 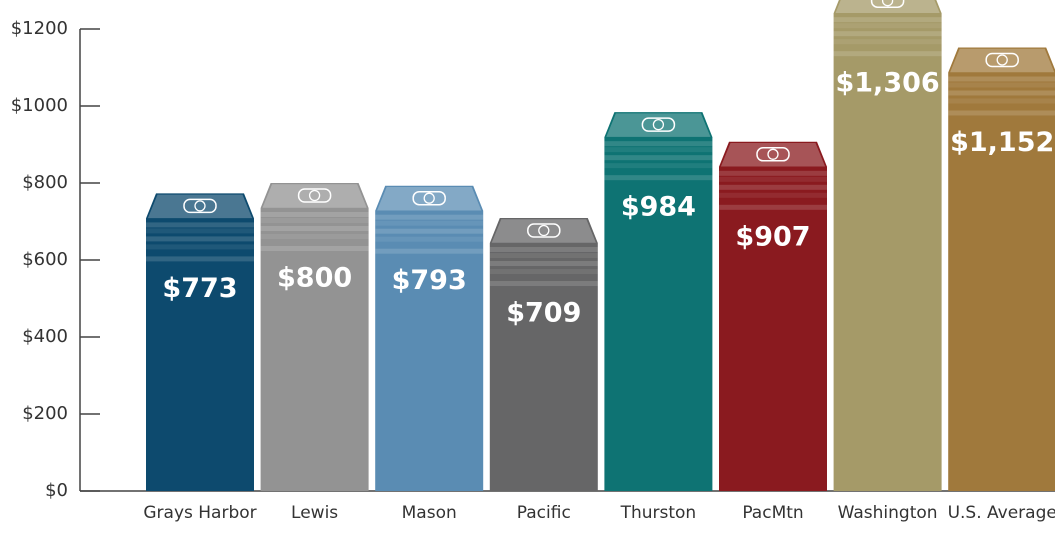 I want to click on y-tick-label: $800, so click(x=45, y=182).